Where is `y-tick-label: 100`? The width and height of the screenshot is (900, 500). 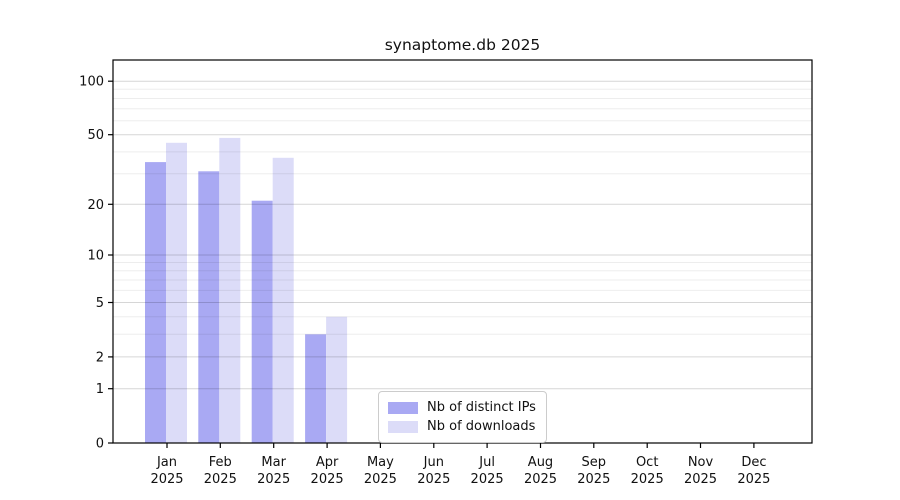
y-tick-label: 100 is located at coordinates (91, 82).